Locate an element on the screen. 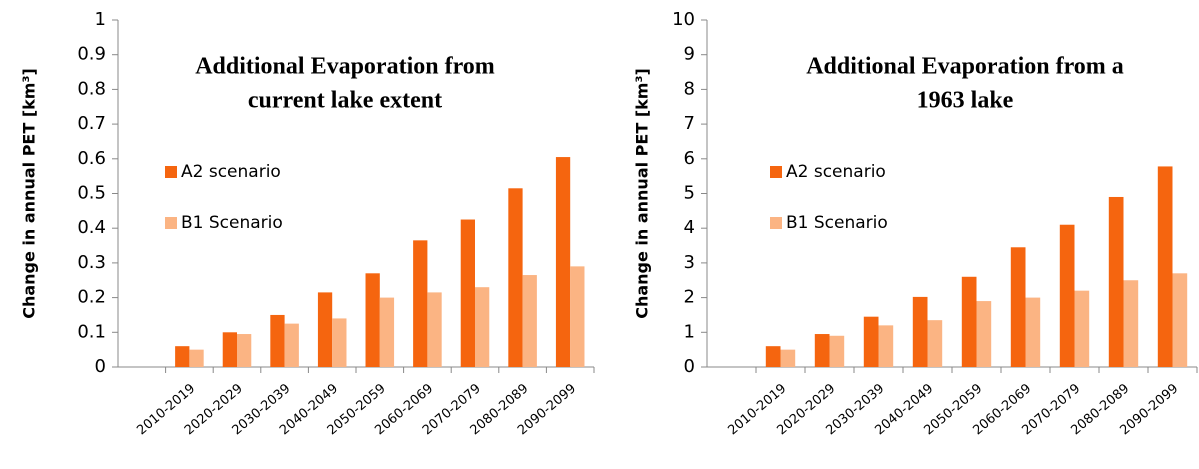 The width and height of the screenshot is (1199, 469). y-tick-label: 7 is located at coordinates (689, 123).